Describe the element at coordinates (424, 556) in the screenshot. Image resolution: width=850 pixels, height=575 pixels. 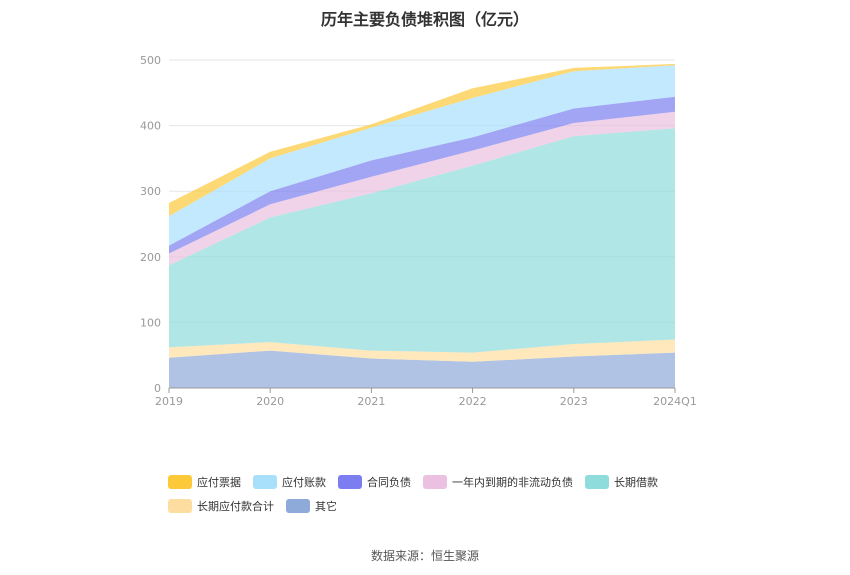
I see `data-source: 数据来源：恒生聚源` at that location.